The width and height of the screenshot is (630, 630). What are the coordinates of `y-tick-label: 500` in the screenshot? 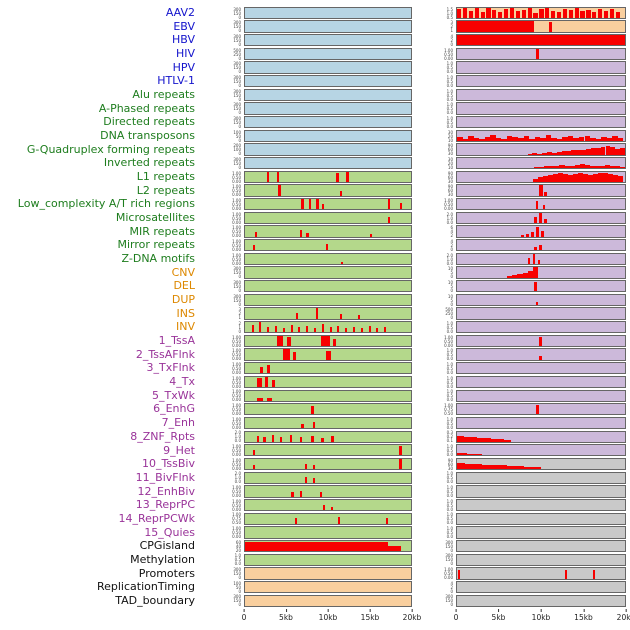 It's located at (449, 310).